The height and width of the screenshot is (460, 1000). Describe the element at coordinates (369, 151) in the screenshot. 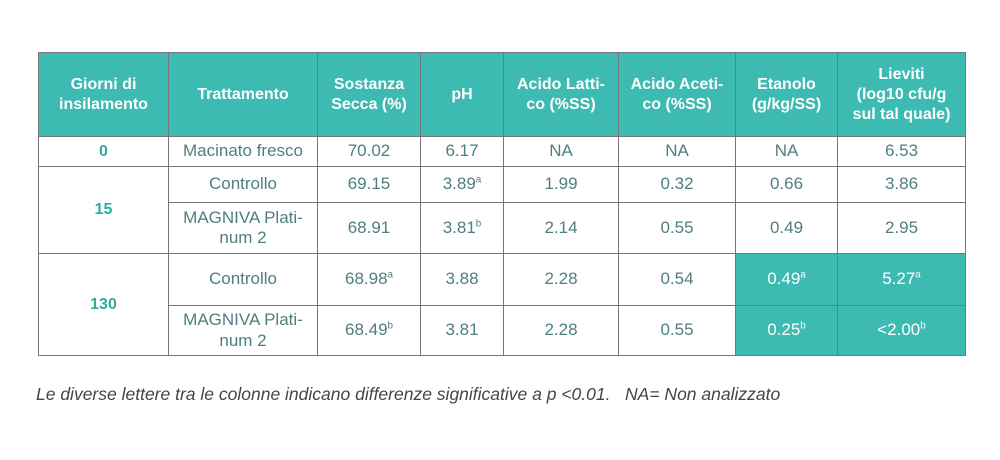

I see `cell-sostanza-secca: 70.02` at that location.